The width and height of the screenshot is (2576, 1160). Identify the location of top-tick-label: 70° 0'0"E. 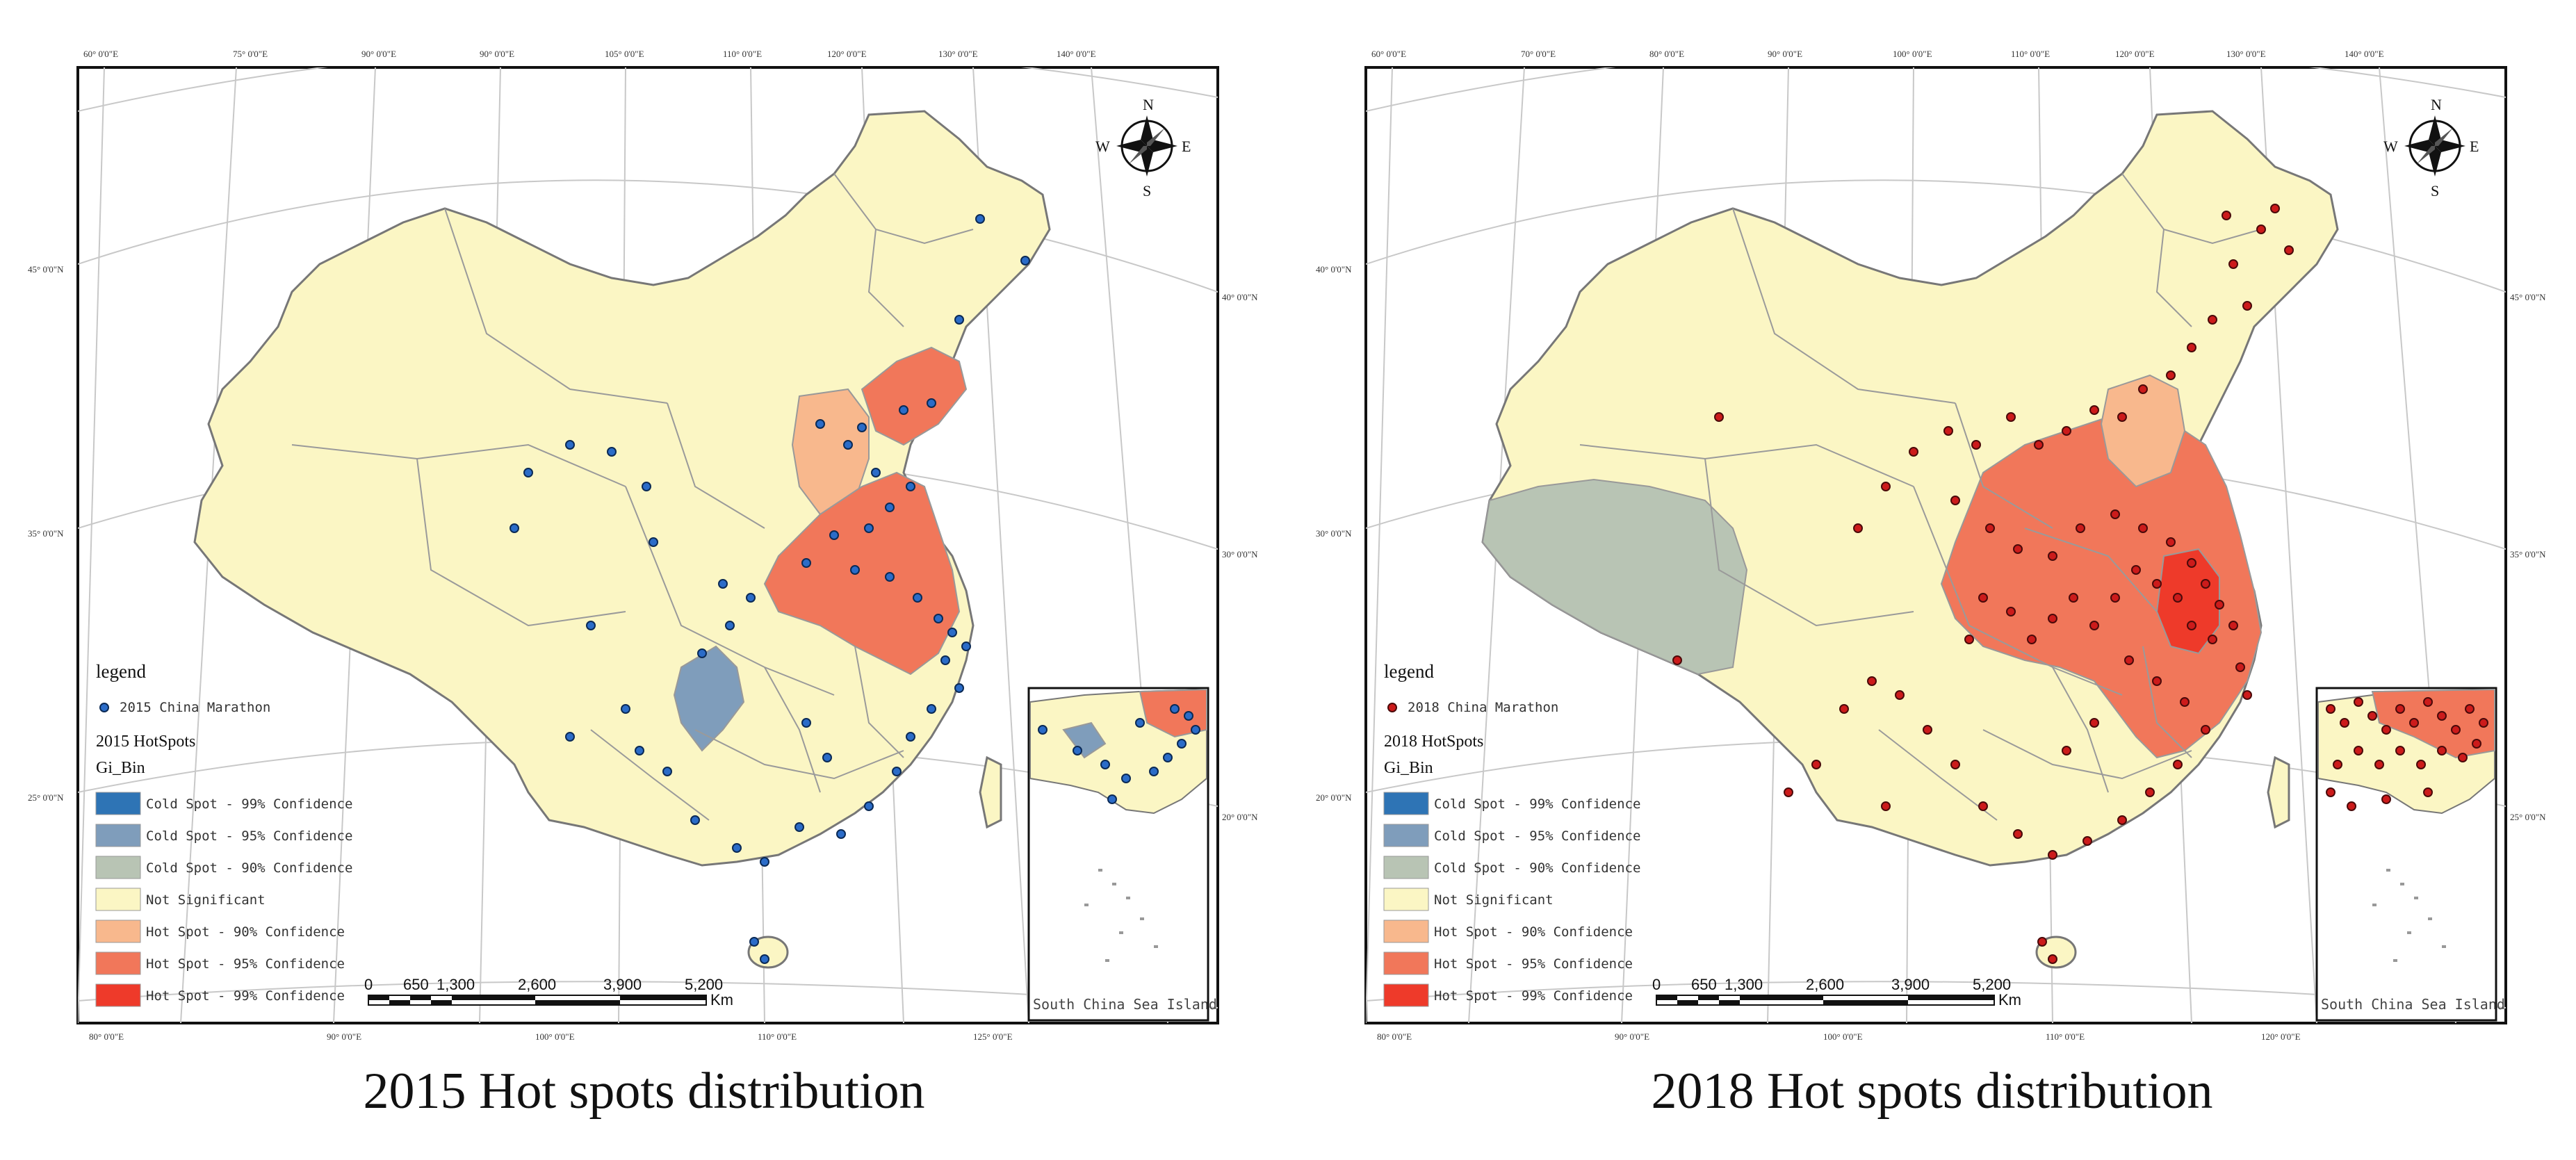
(1538, 54).